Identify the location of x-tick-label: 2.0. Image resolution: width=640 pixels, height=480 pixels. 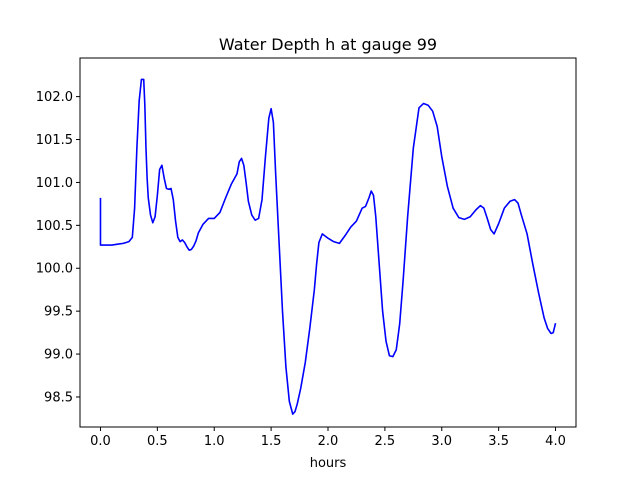
(328, 441).